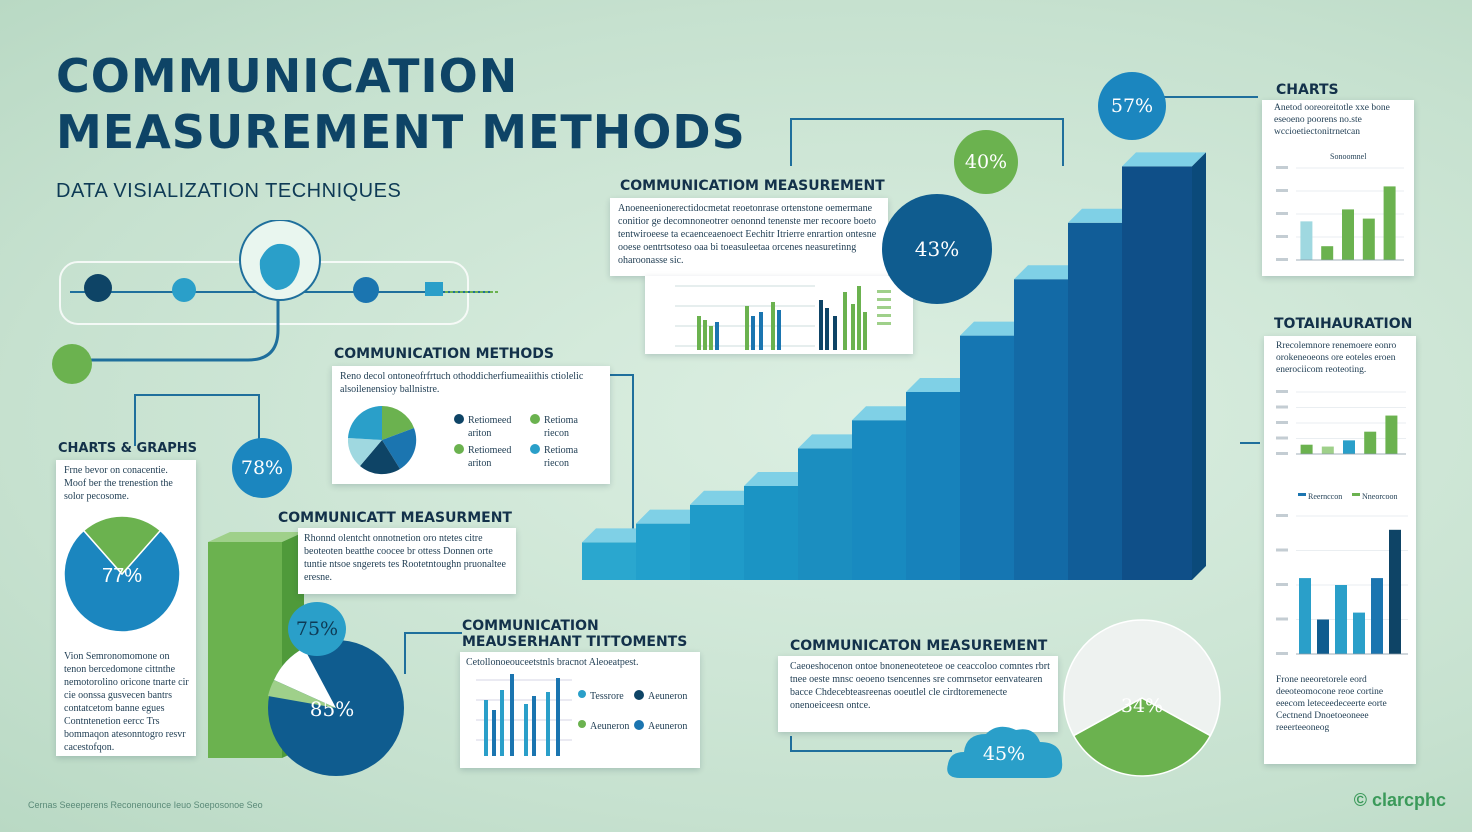 This screenshot has height=832, width=1472. I want to click on percentage-bubble: 57%, so click(1132, 106).